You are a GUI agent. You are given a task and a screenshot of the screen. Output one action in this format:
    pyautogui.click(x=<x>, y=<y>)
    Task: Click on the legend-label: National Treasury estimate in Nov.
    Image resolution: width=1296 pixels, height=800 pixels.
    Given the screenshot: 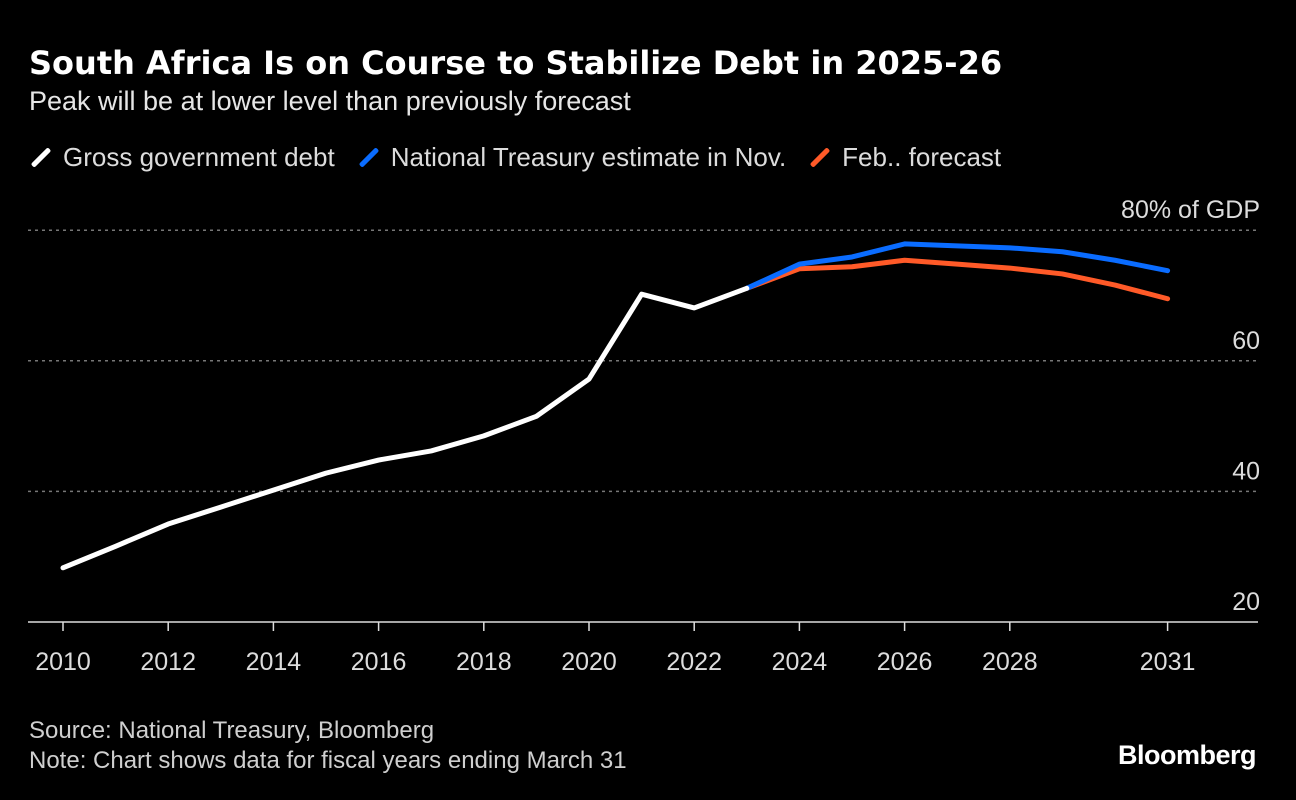 What is the action you would take?
    pyautogui.click(x=588, y=157)
    